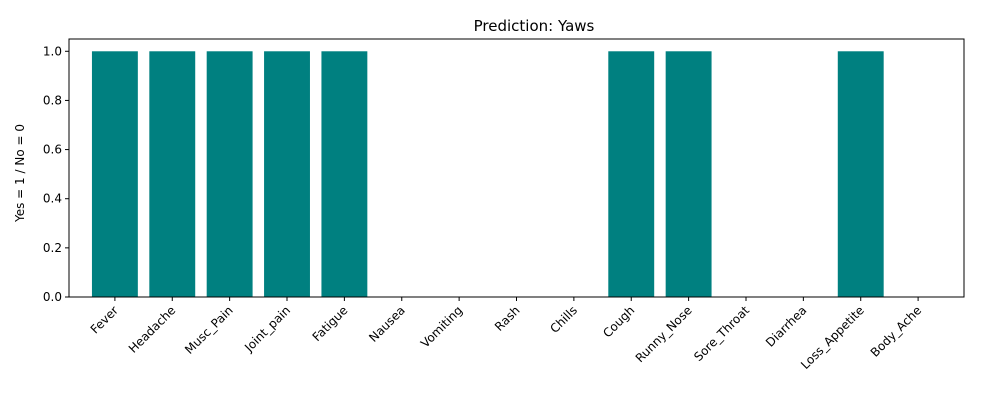 The width and height of the screenshot is (1000, 400). What do you see at coordinates (114, 174) in the screenshot?
I see `bar-fever` at bounding box center [114, 174].